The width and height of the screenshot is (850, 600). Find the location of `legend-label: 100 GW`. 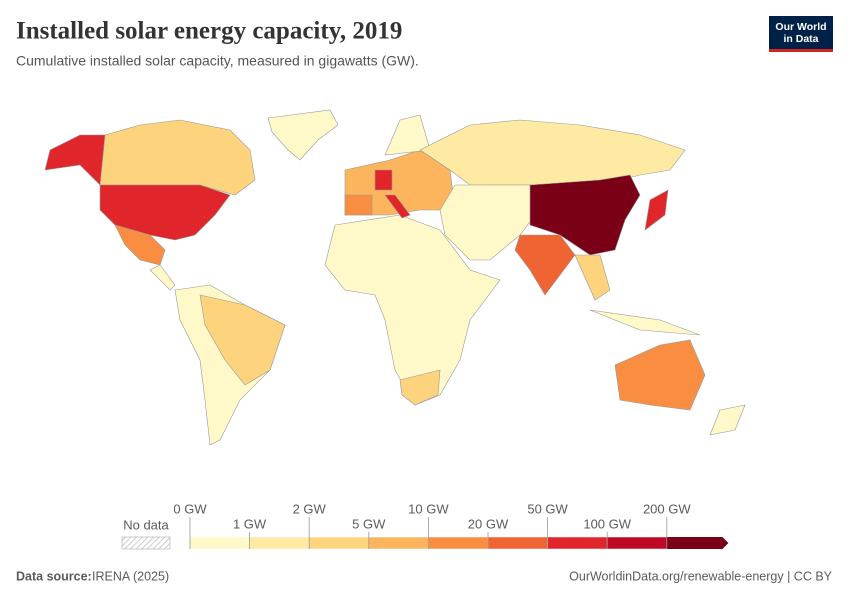

legend-label: 100 GW is located at coordinates (607, 523).